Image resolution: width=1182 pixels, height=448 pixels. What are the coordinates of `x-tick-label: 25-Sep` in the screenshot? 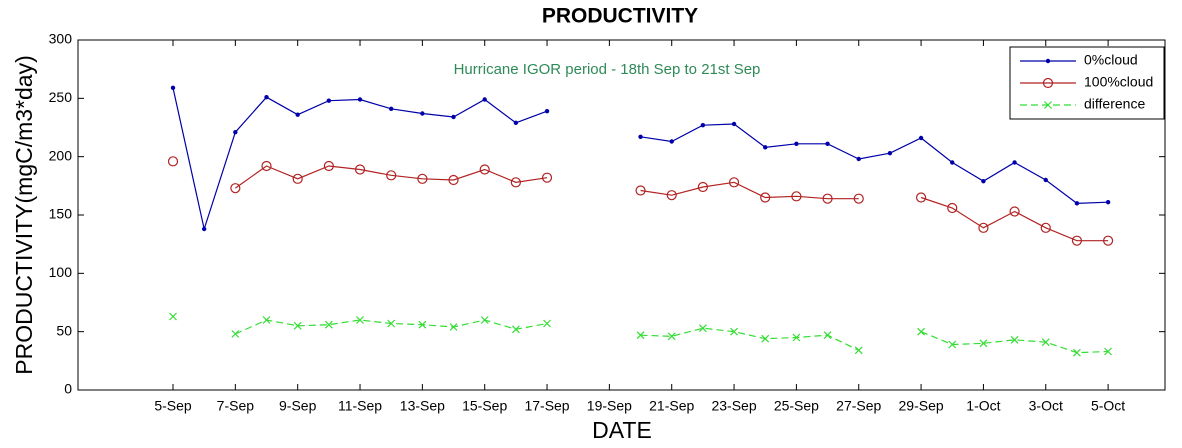 It's located at (796, 406).